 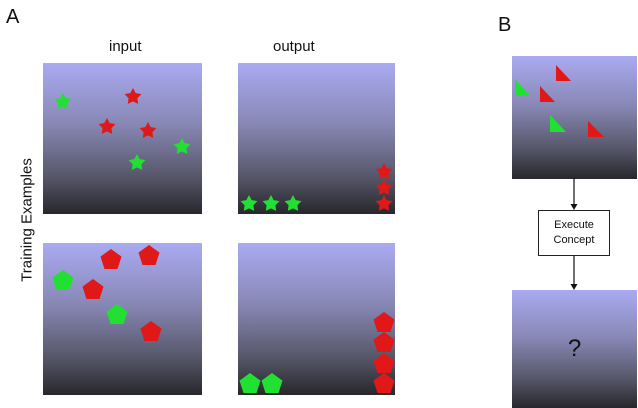 I want to click on arrow-to-output, so click(x=574, y=273).